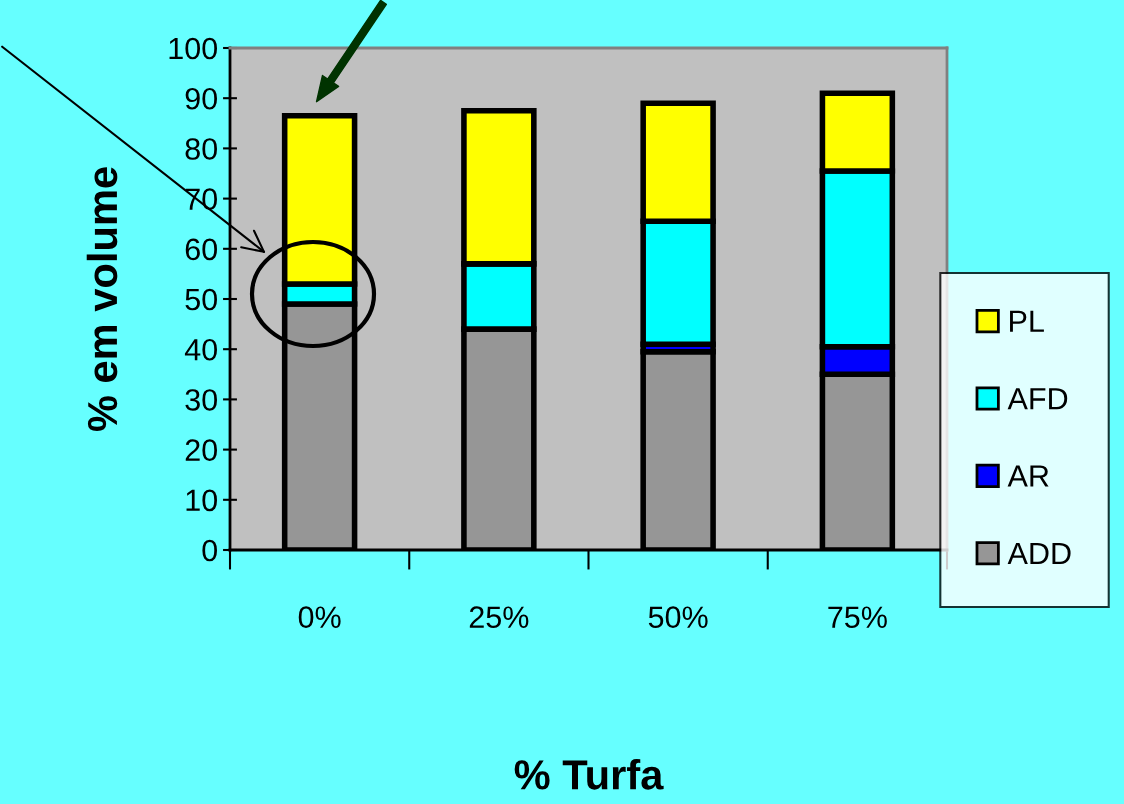 The image size is (1124, 804). What do you see at coordinates (201, 299) in the screenshot?
I see `y-tick-label: 50` at bounding box center [201, 299].